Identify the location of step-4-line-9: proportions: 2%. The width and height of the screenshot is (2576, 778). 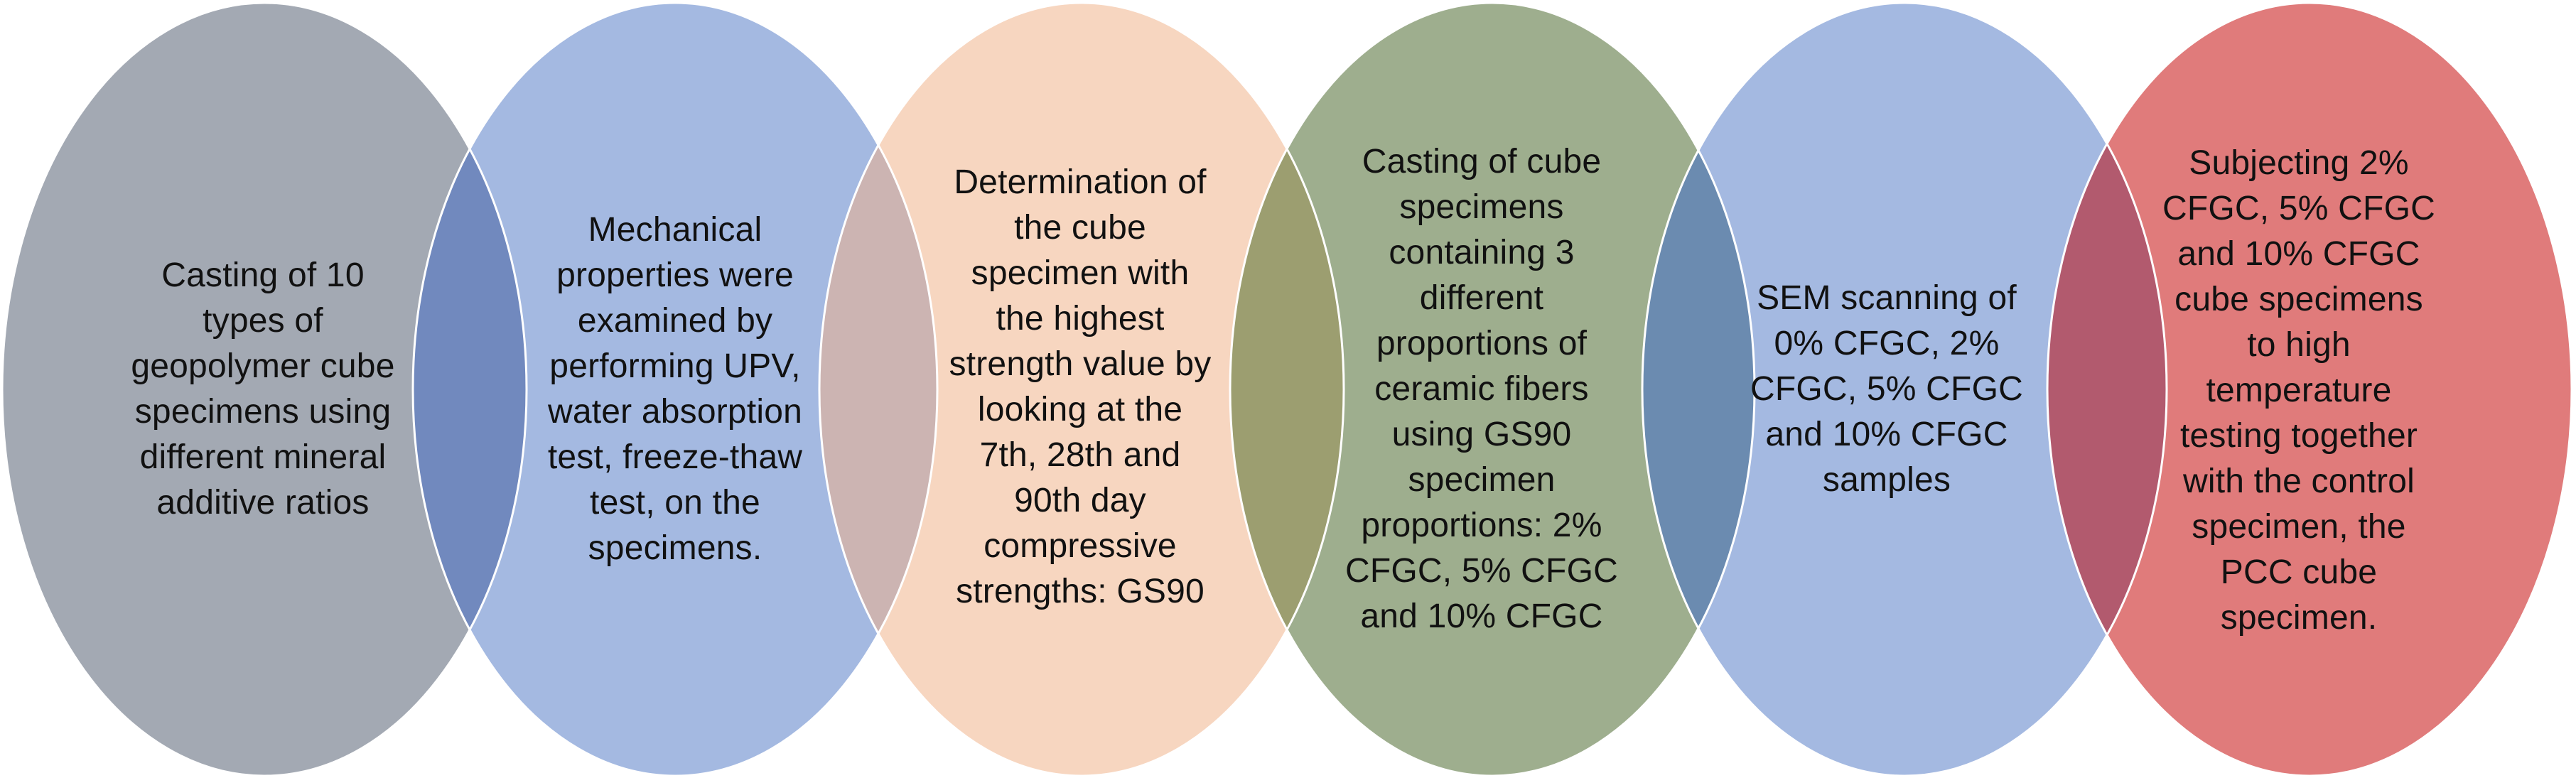
(1481, 525).